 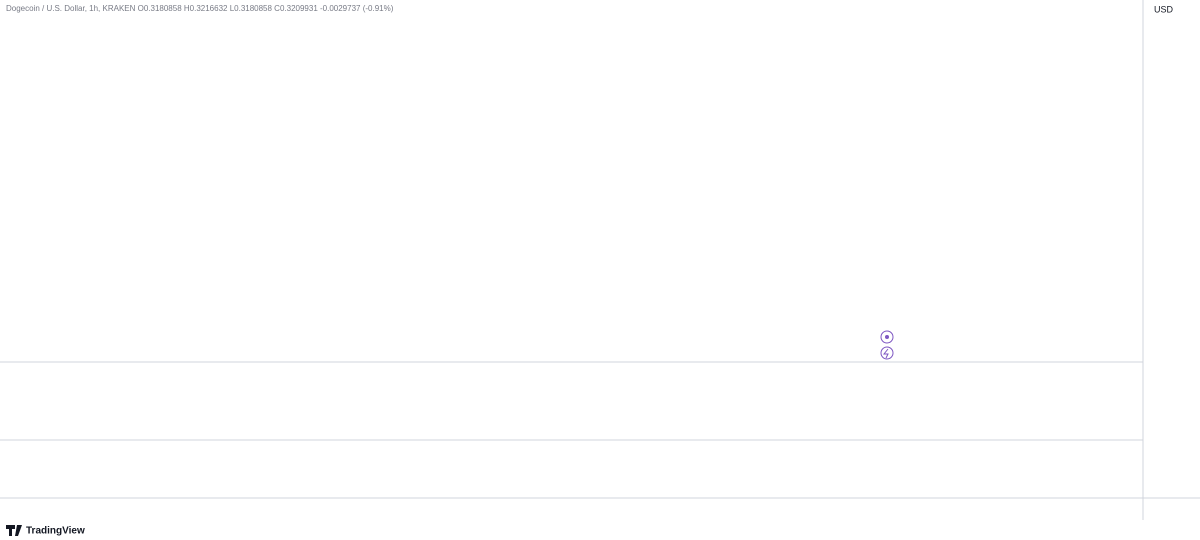 I want to click on brand: TradingView, so click(x=55, y=531).